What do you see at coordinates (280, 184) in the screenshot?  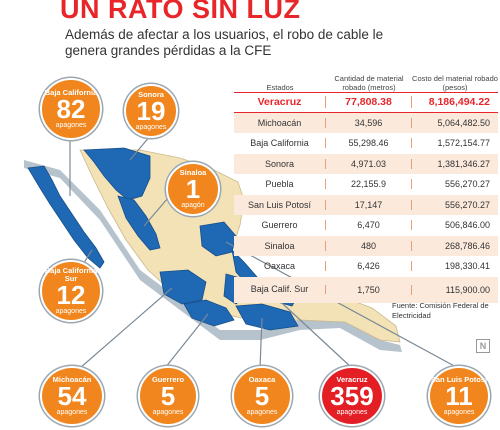 I see `cell-estado: Puebla` at bounding box center [280, 184].